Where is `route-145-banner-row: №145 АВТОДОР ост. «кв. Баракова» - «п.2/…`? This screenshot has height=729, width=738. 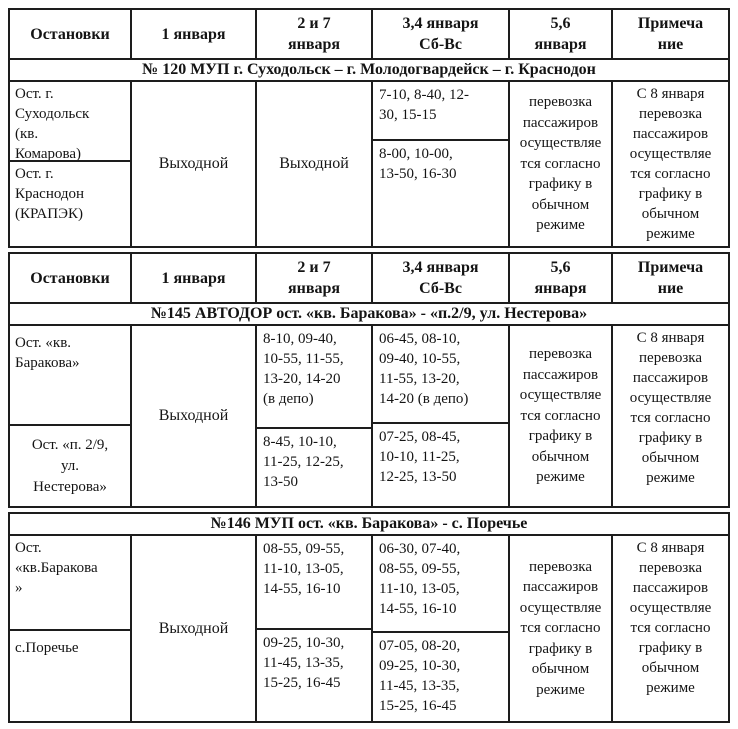
route-145-banner-row: №145 АВТОДОР ост. «кв. Баракова» - «п.2/… is located at coordinates (369, 315).